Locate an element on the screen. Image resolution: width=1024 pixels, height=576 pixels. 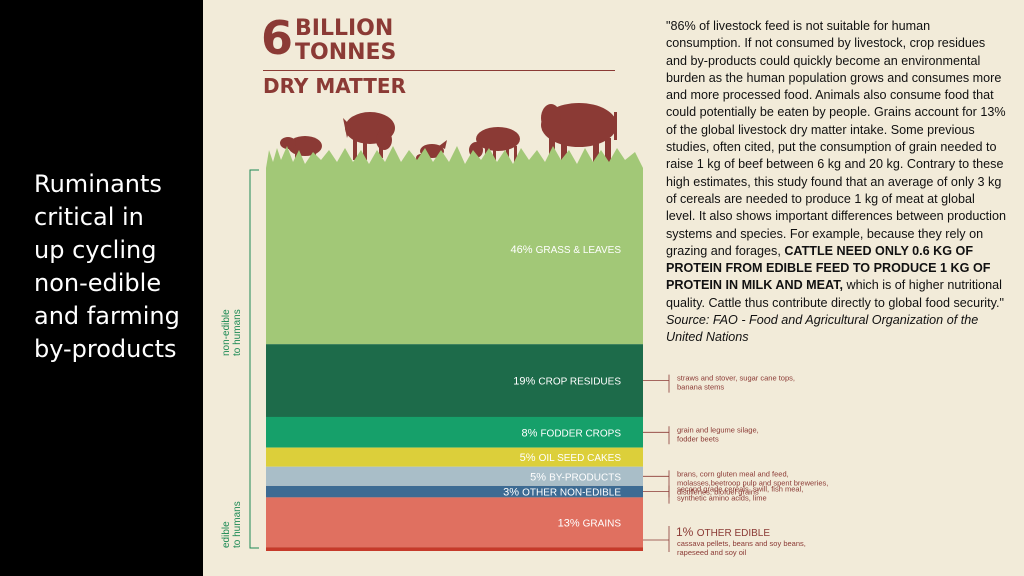
note-line: brans, corn gluten meal and feed, is located at coordinates (733, 473).